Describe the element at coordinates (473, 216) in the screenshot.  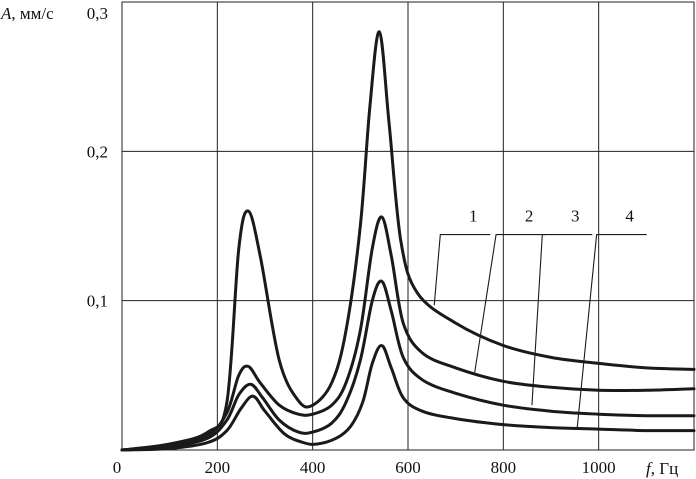
I see `series-label-1: 1` at that location.